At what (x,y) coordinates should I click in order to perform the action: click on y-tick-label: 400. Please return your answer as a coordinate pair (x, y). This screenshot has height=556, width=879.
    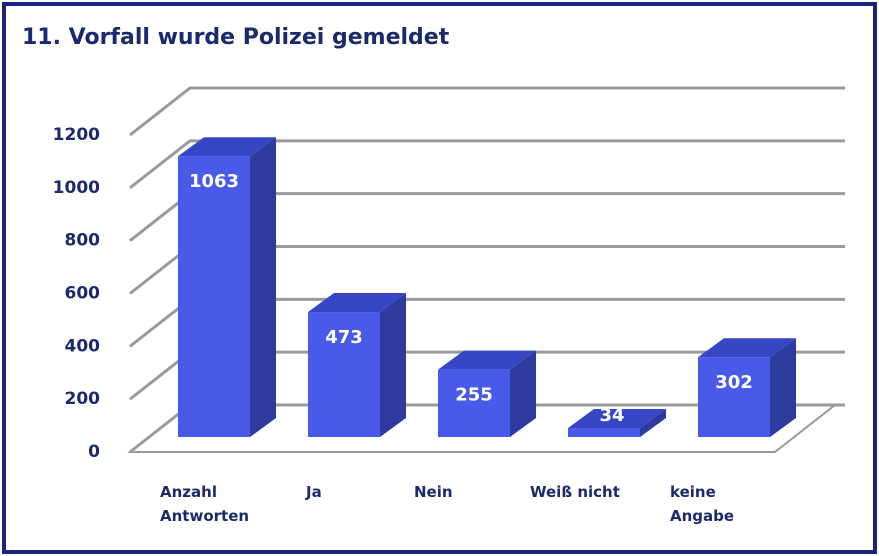
    Looking at the image, I should click on (83, 346).